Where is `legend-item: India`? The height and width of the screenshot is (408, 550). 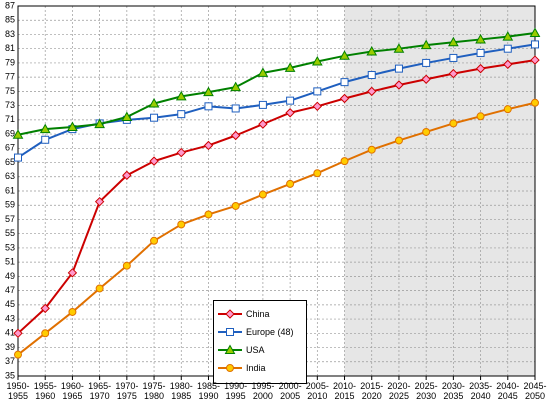
legend-item: India is located at coordinates (242, 368).